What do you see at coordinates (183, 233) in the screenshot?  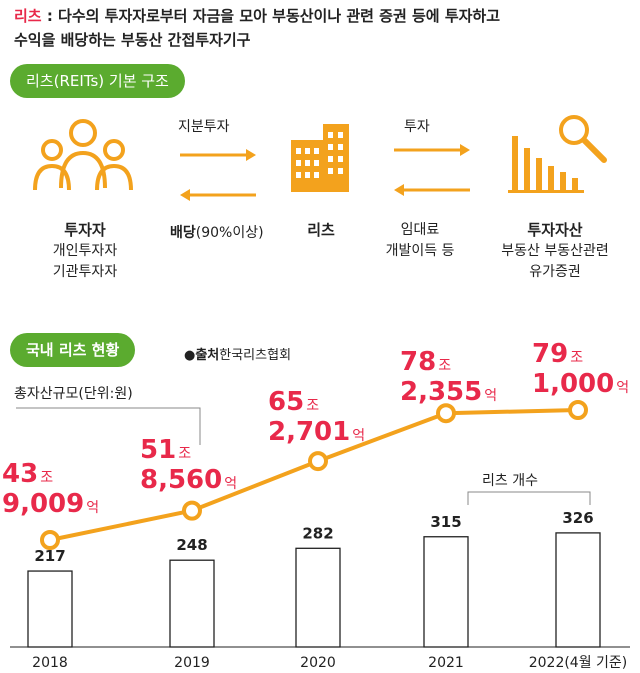 I see `dividend-bold: 배당` at bounding box center [183, 233].